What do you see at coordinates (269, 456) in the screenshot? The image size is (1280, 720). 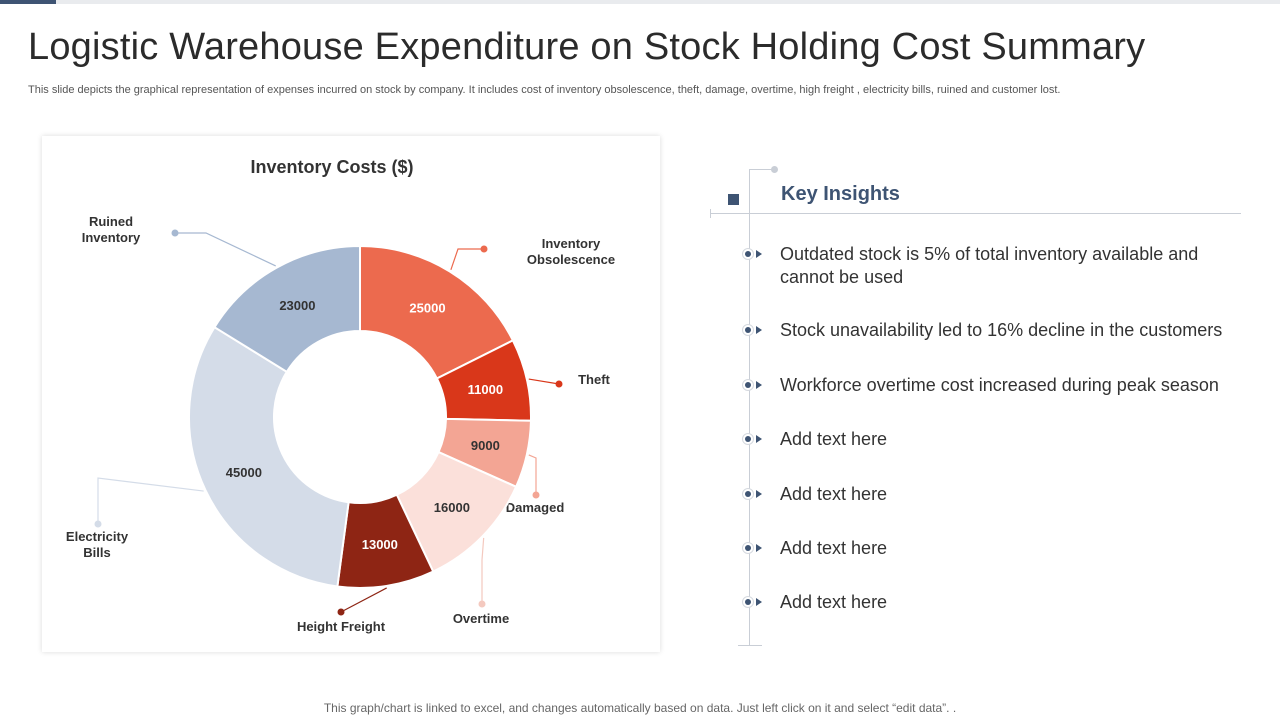 I see `donut-slice-electricity-bills` at bounding box center [269, 456].